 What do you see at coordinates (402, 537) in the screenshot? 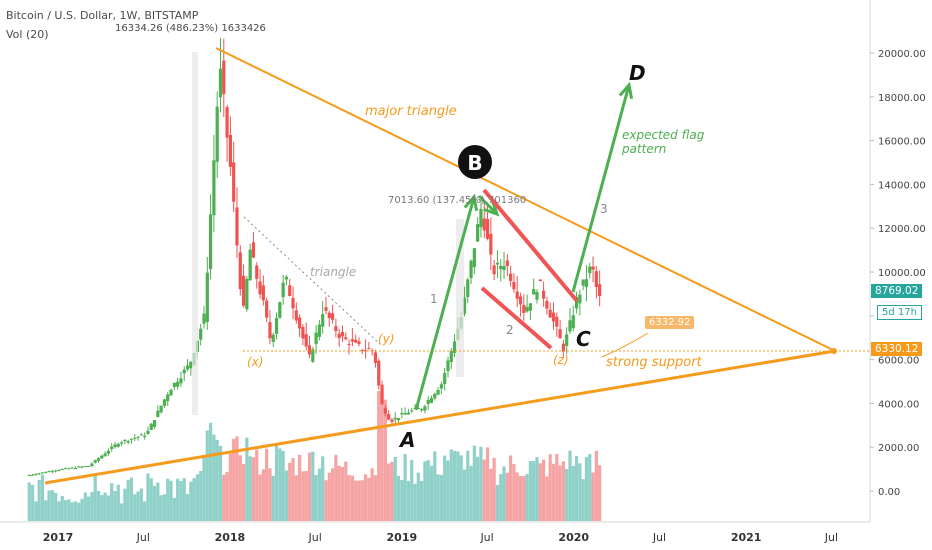
I see `time-axis-label: 2019` at bounding box center [402, 537].